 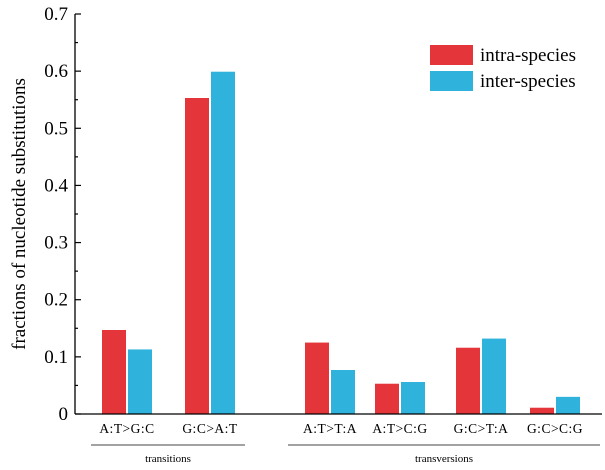 What do you see at coordinates (503, 68) in the screenshot?
I see `legend: intra-species inter-species` at bounding box center [503, 68].